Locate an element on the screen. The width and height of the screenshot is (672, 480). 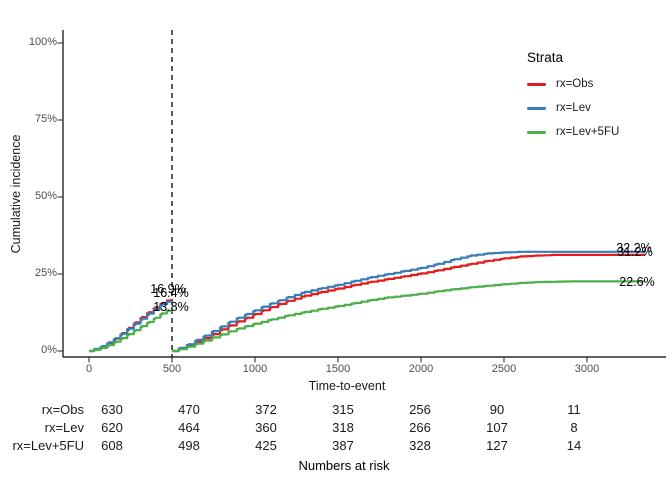
y-tick-0: 0% is located at coordinates (49, 350).